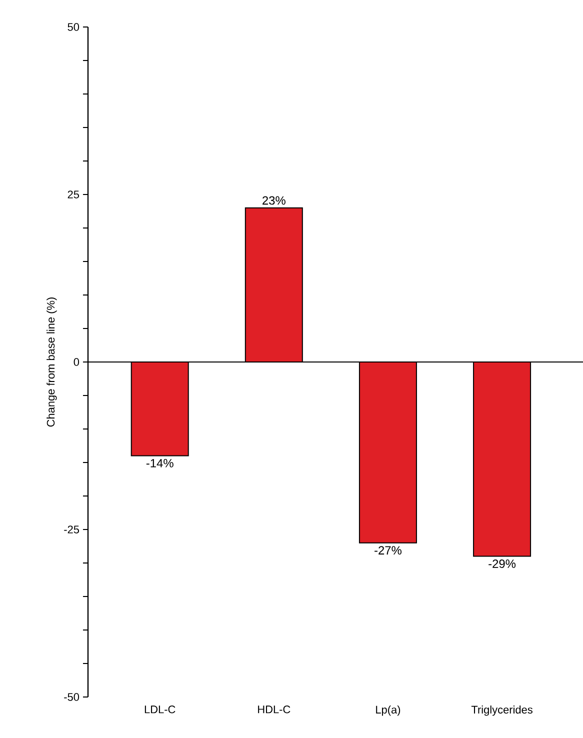 The height and width of the screenshot is (738, 583). Describe the element at coordinates (274, 200) in the screenshot. I see `data-label: 23%` at that location.